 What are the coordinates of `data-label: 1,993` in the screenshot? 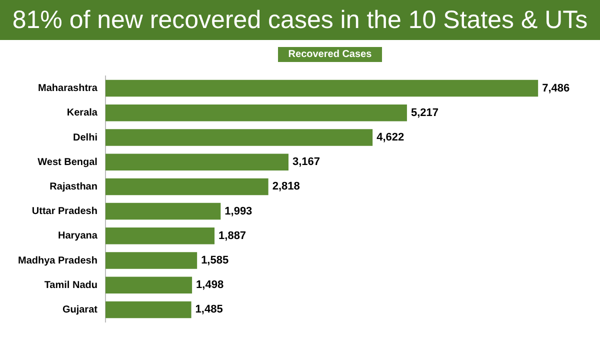 It's located at (238, 211).